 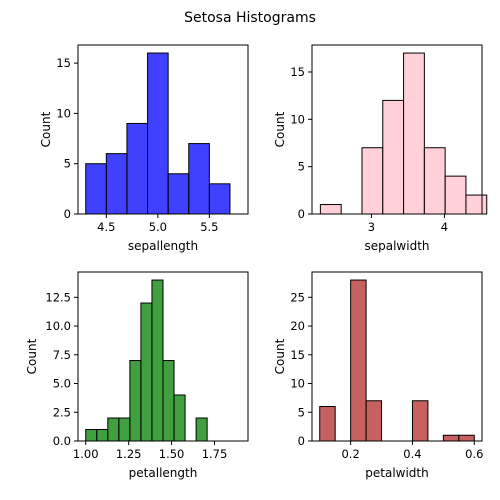 I want to click on x-axis-label: petallength, so click(x=163, y=473).